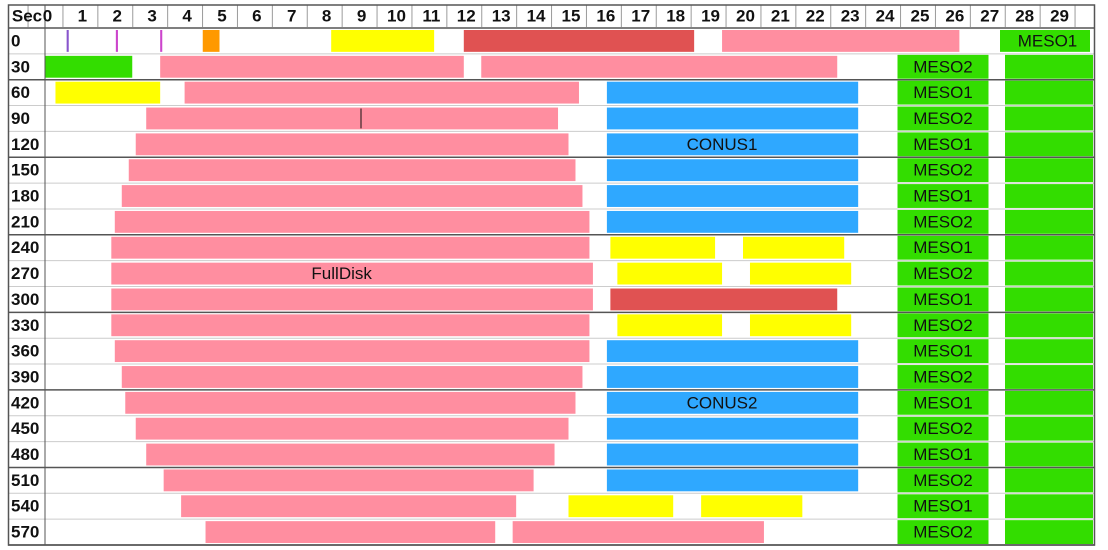  Describe the element at coordinates (25, 221) in the screenshot. I see `row-label: 210` at that location.